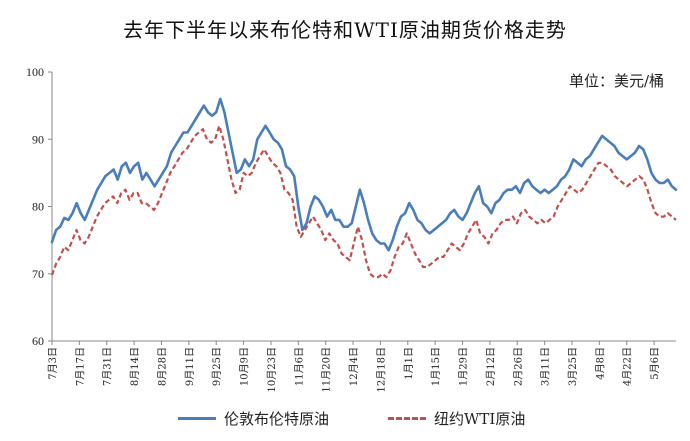 This screenshot has height=441, width=690. I want to click on x-tick-label: 4月22日, so click(628, 366).